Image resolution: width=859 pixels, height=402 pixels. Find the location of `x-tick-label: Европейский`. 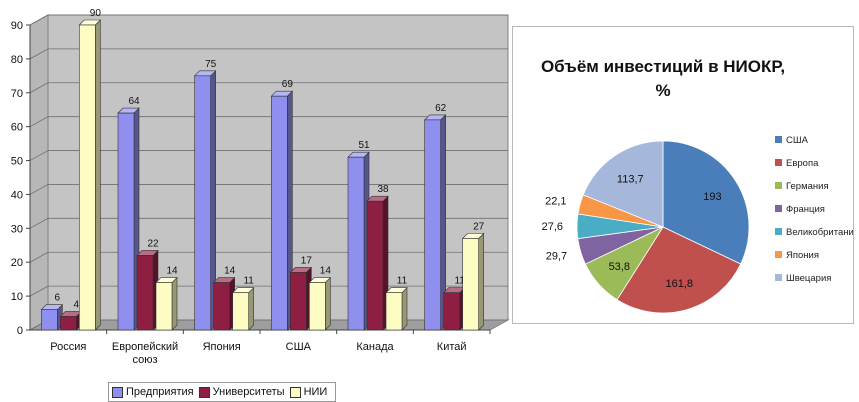

x-tick-label: Европейский is located at coordinates (145, 347).